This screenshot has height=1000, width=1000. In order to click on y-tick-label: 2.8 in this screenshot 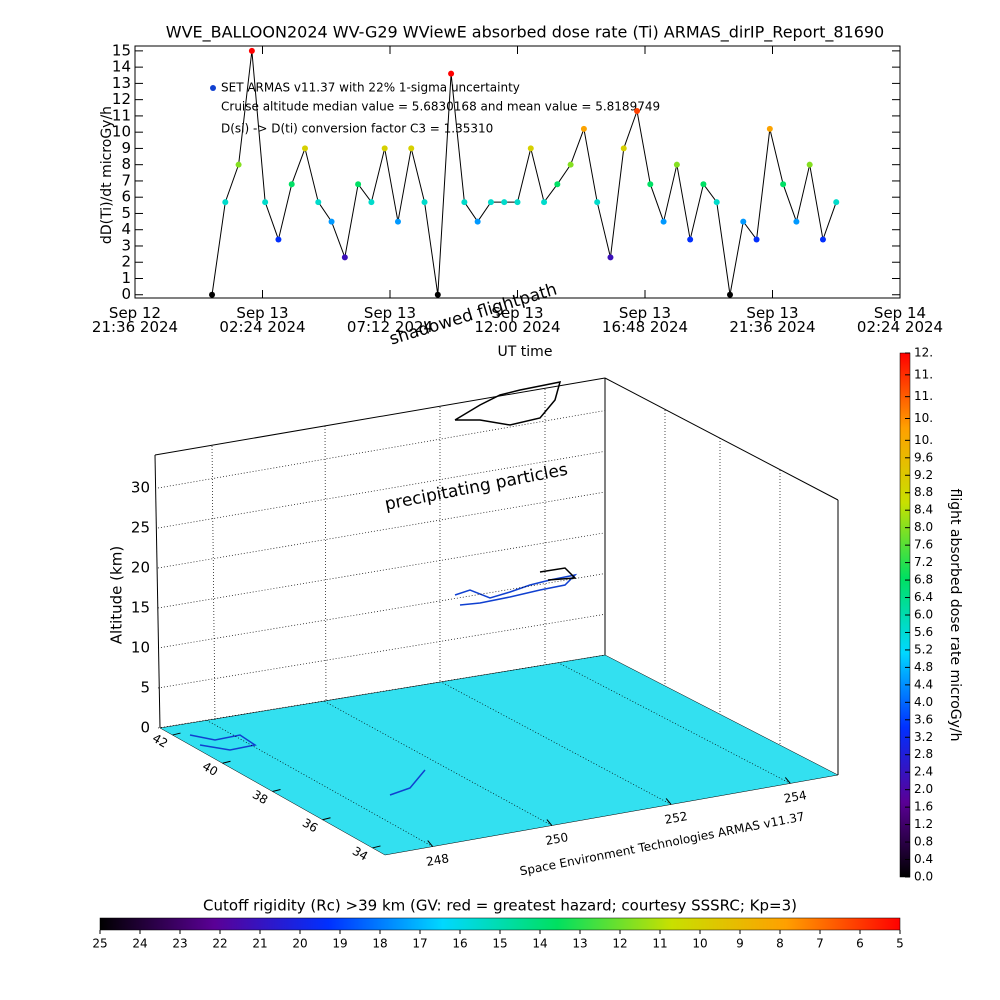, I will do `click(923, 754)`.